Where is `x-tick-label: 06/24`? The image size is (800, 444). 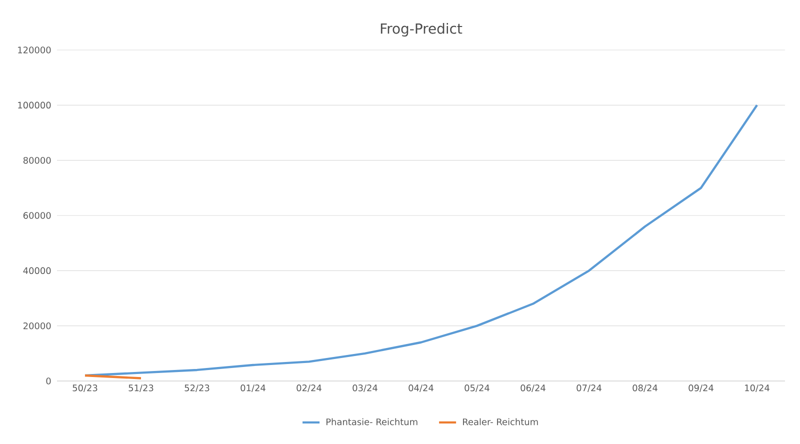 x-tick-label: 06/24 is located at coordinates (533, 388).